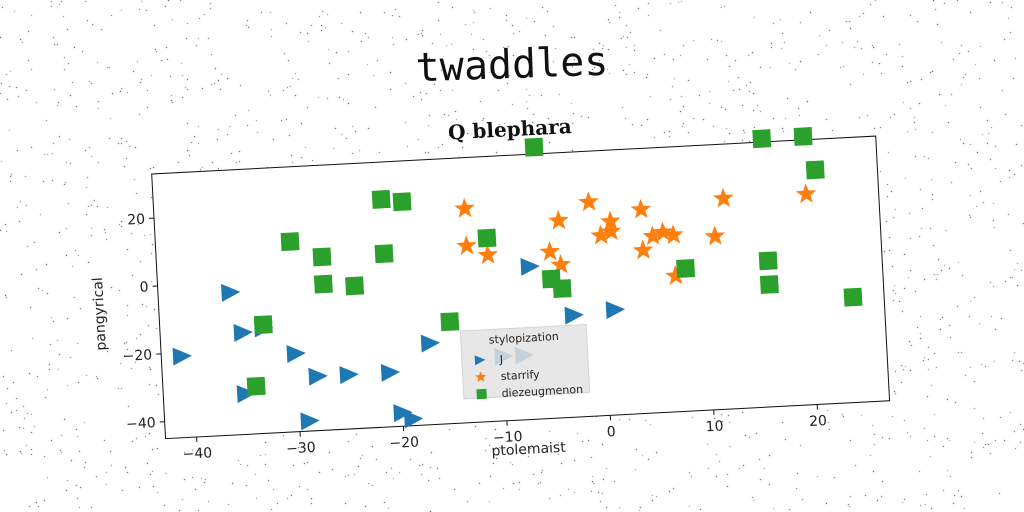 This screenshot has height=512, width=1024. Describe the element at coordinates (141, 424) in the screenshot. I see `y-tick-label: −40` at that location.